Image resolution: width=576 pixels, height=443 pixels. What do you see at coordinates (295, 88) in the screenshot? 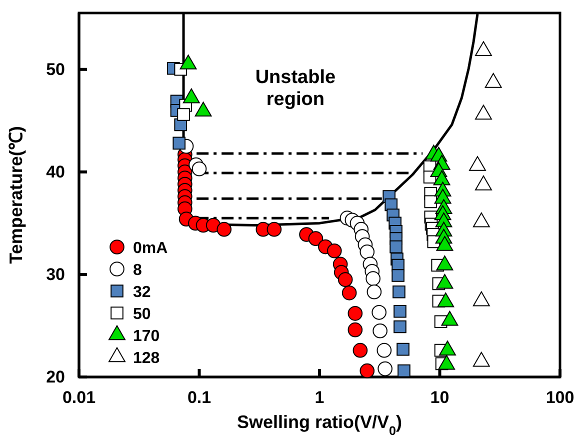
I see `annotation: Unstable region` at bounding box center [295, 88].